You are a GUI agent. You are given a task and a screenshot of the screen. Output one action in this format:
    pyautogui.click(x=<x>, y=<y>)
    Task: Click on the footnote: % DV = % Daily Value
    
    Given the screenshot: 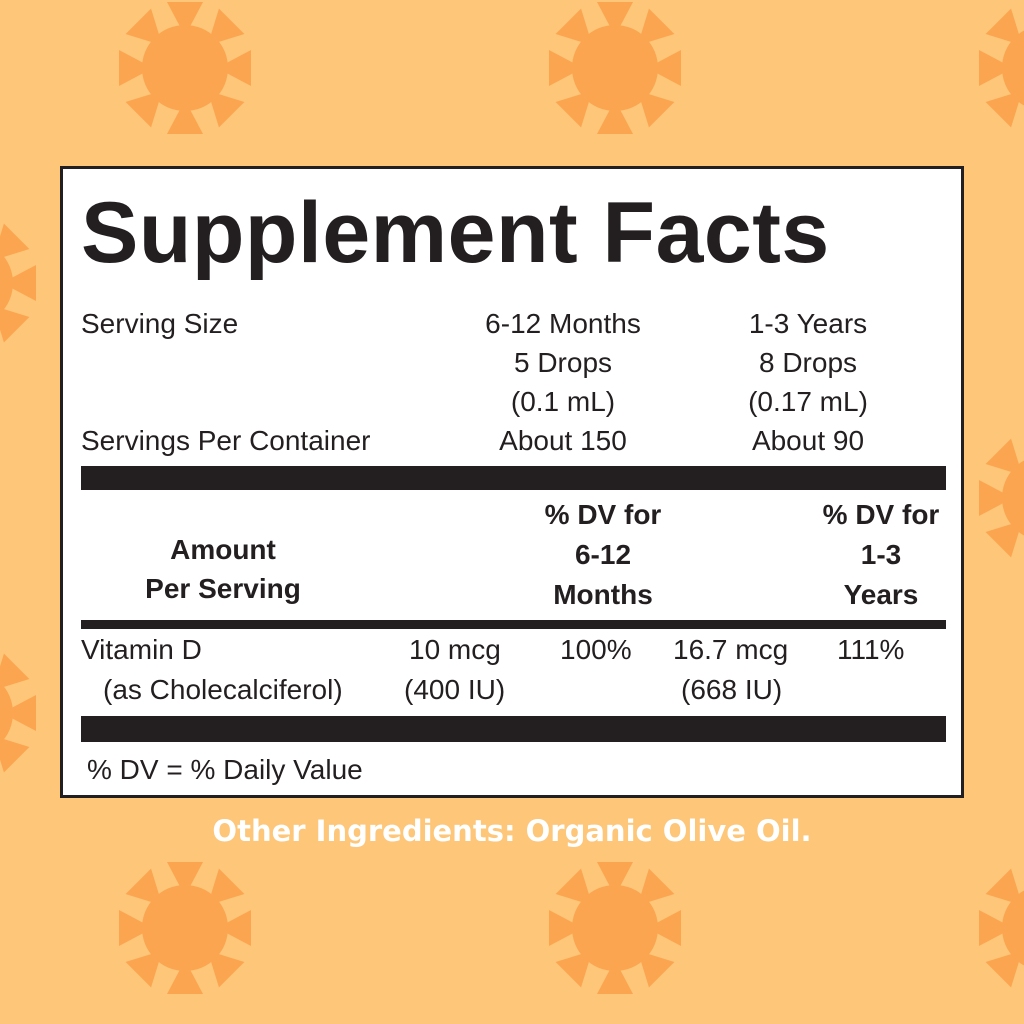 What is the action you would take?
    pyautogui.click(x=225, y=769)
    